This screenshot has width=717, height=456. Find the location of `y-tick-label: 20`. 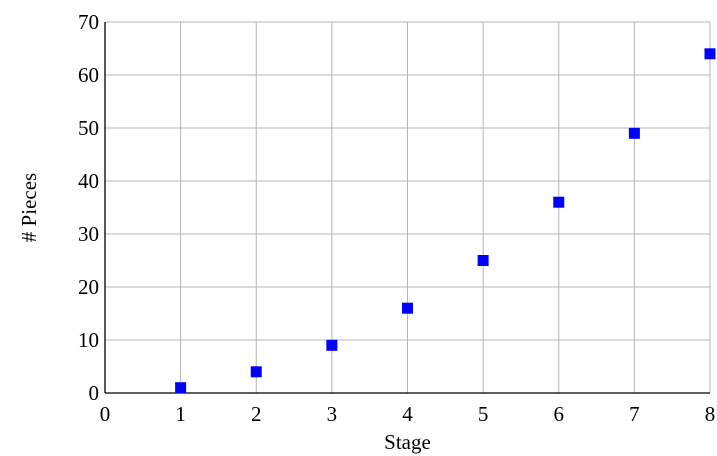

y-tick-label: 20 is located at coordinates (88, 287).